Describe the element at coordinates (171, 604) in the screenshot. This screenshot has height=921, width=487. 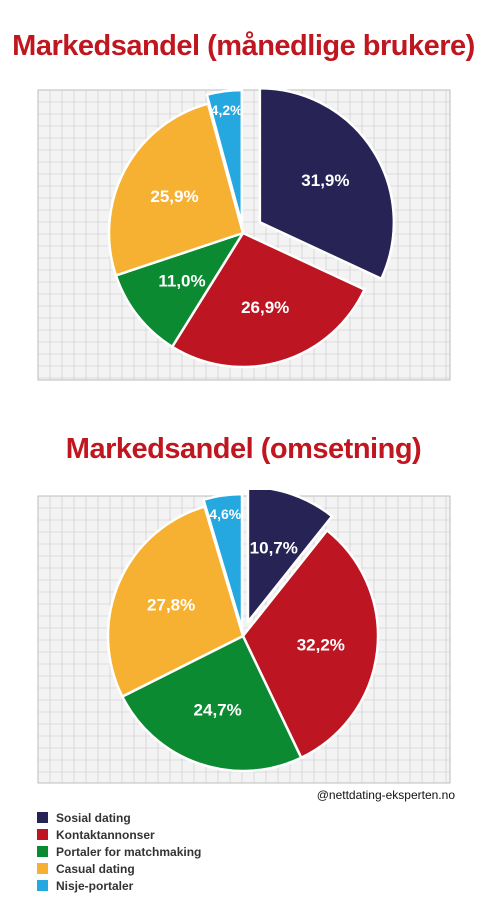
I see `slice-label-casual-dating: 27,8%` at that location.